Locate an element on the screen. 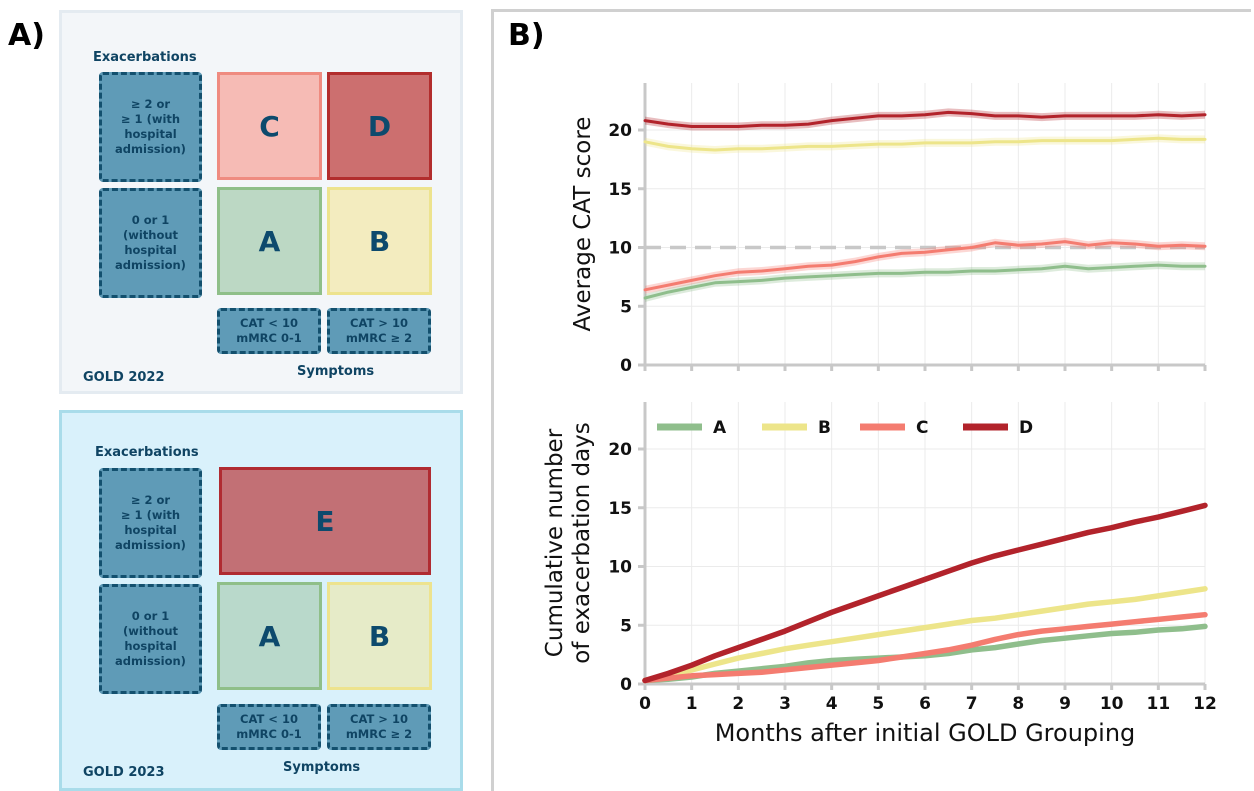 The image size is (1254, 791). col-low-symptoms: CAT < 10 mMRC 0-1 is located at coordinates (269, 331).